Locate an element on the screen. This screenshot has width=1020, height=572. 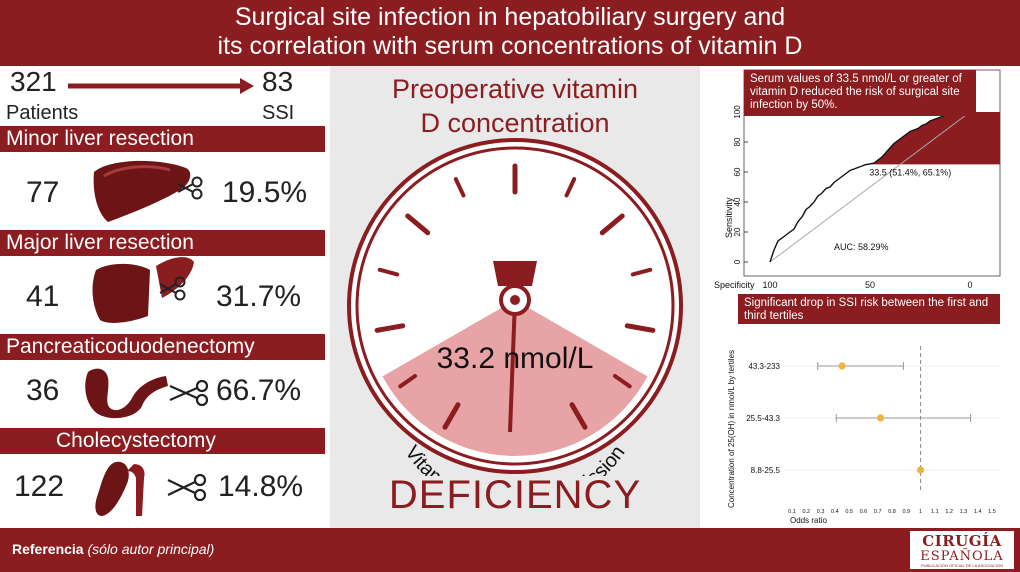
roc-y-tick-label: 100 is located at coordinates (737, 112).